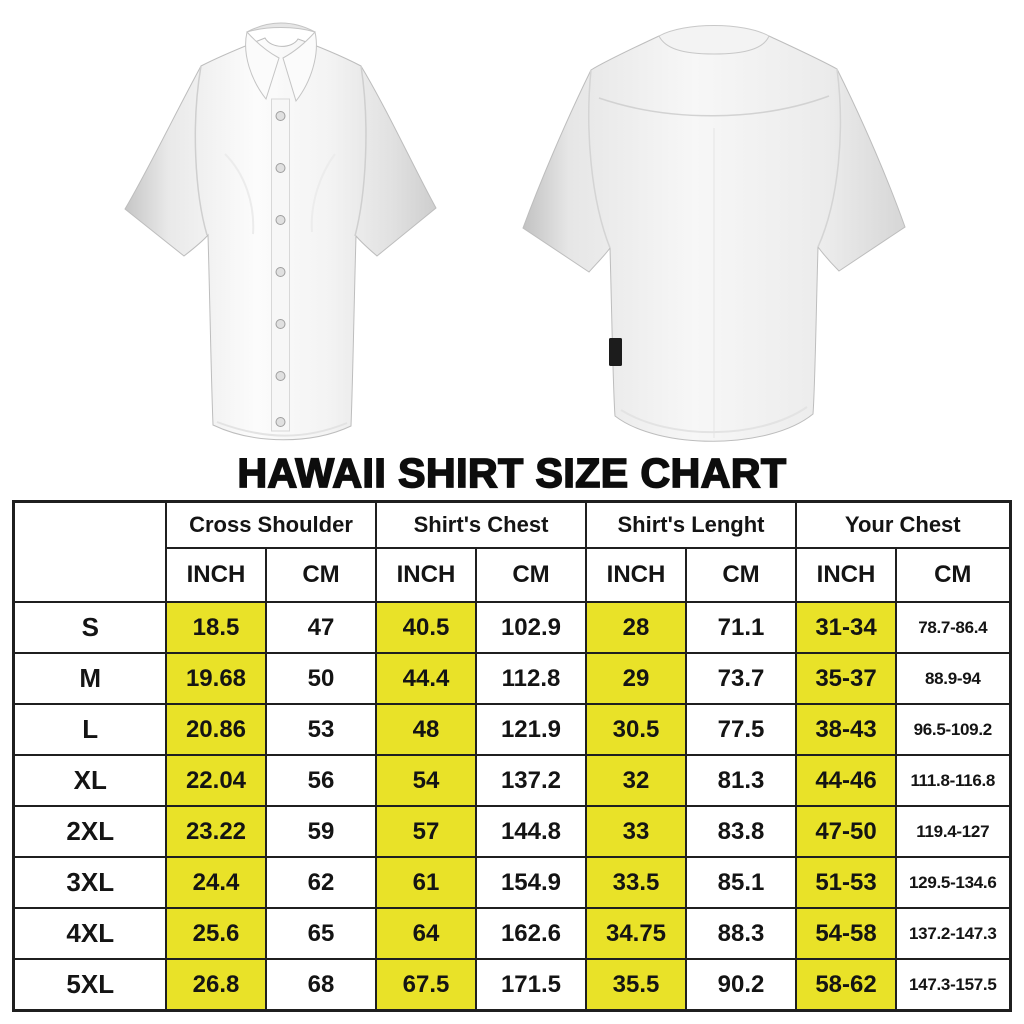 The height and width of the screenshot is (1024, 1024). I want to click on front-placket, so click(280, 265).